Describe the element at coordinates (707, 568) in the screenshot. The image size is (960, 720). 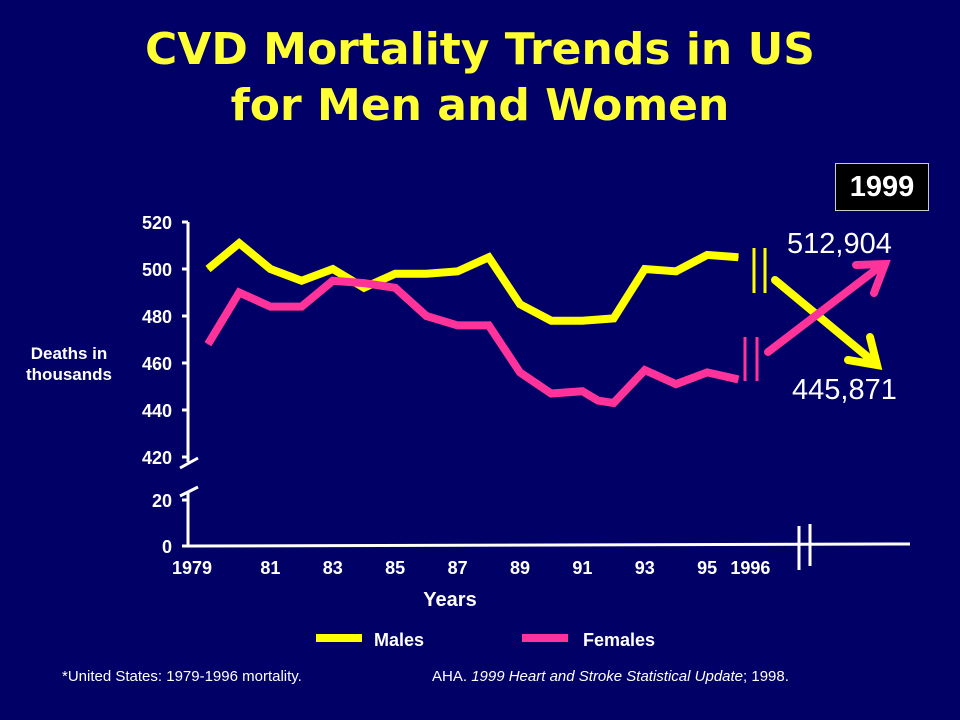
I see `x-tick-label: 95` at that location.